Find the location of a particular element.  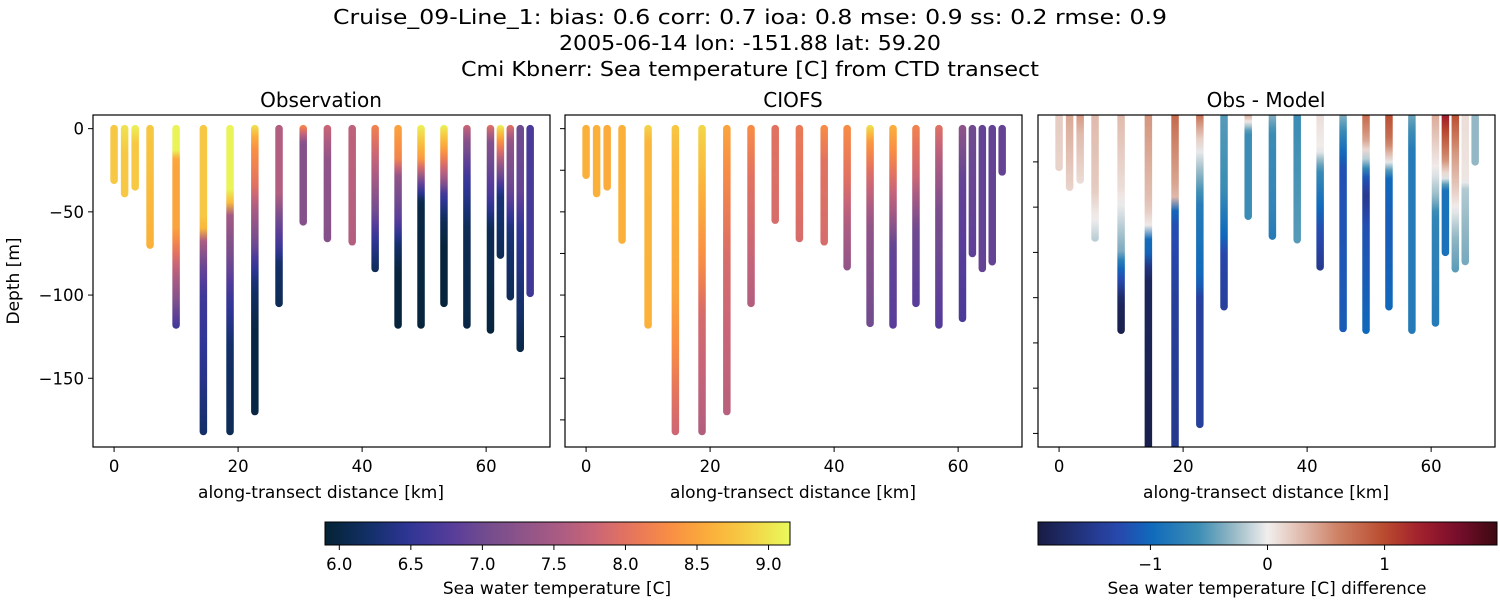

colorbar-tick-label: 6.0 is located at coordinates (339, 564).